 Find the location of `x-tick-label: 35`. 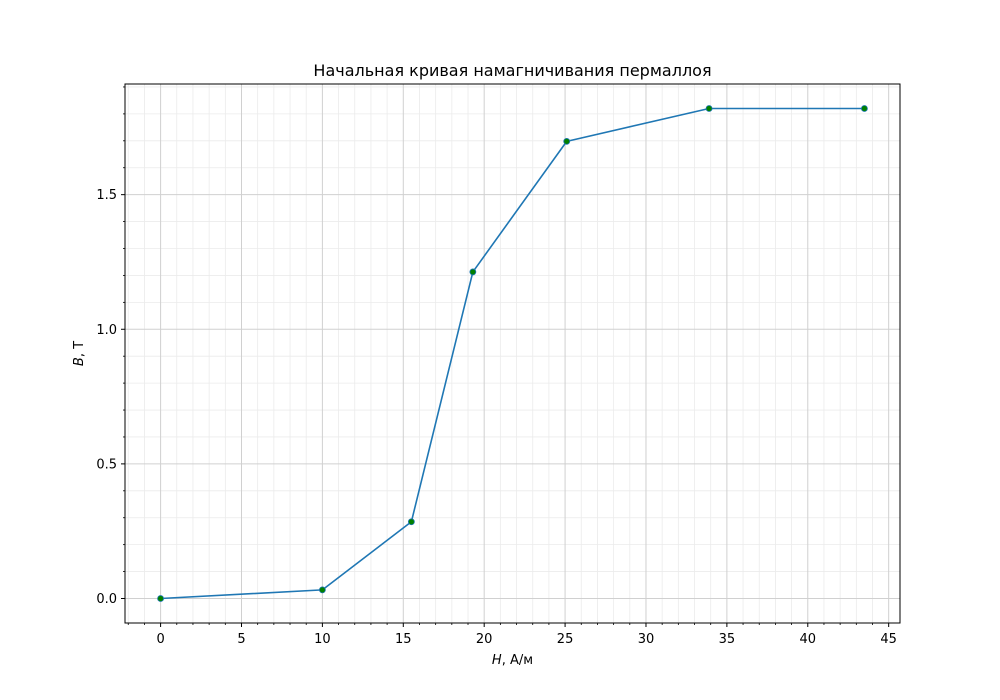

x-tick-label: 35 is located at coordinates (727, 639).